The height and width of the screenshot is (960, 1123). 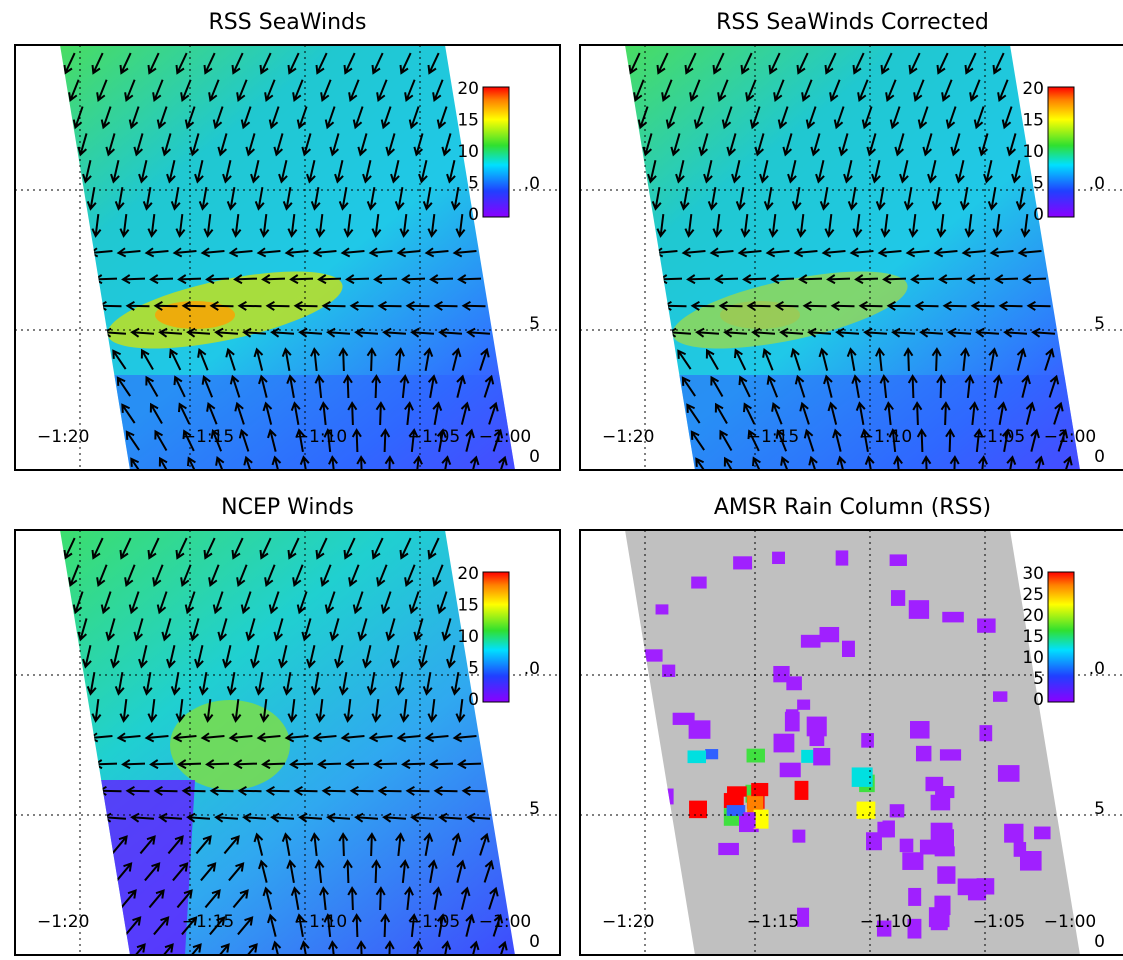 I want to click on colorbar-label: 30, so click(x=1033, y=574).